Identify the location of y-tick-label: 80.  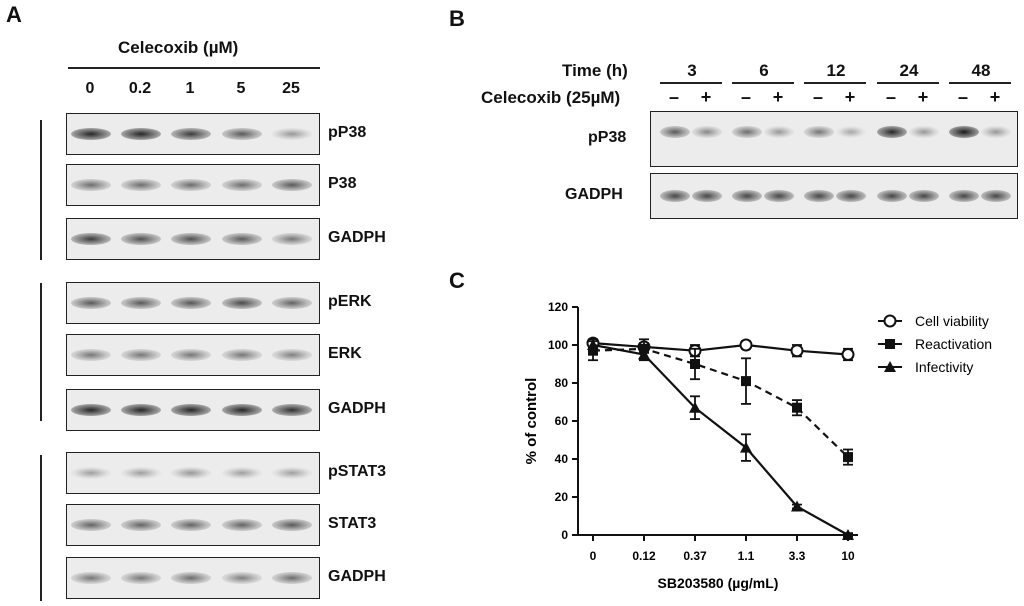
(562, 383).